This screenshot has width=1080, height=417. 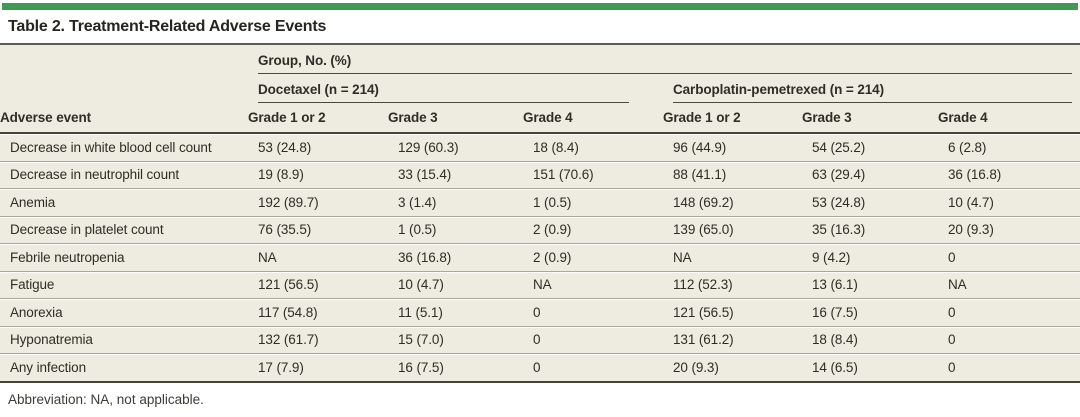 What do you see at coordinates (124, 229) in the screenshot?
I see `row-label: Decrease in platelet count` at bounding box center [124, 229].